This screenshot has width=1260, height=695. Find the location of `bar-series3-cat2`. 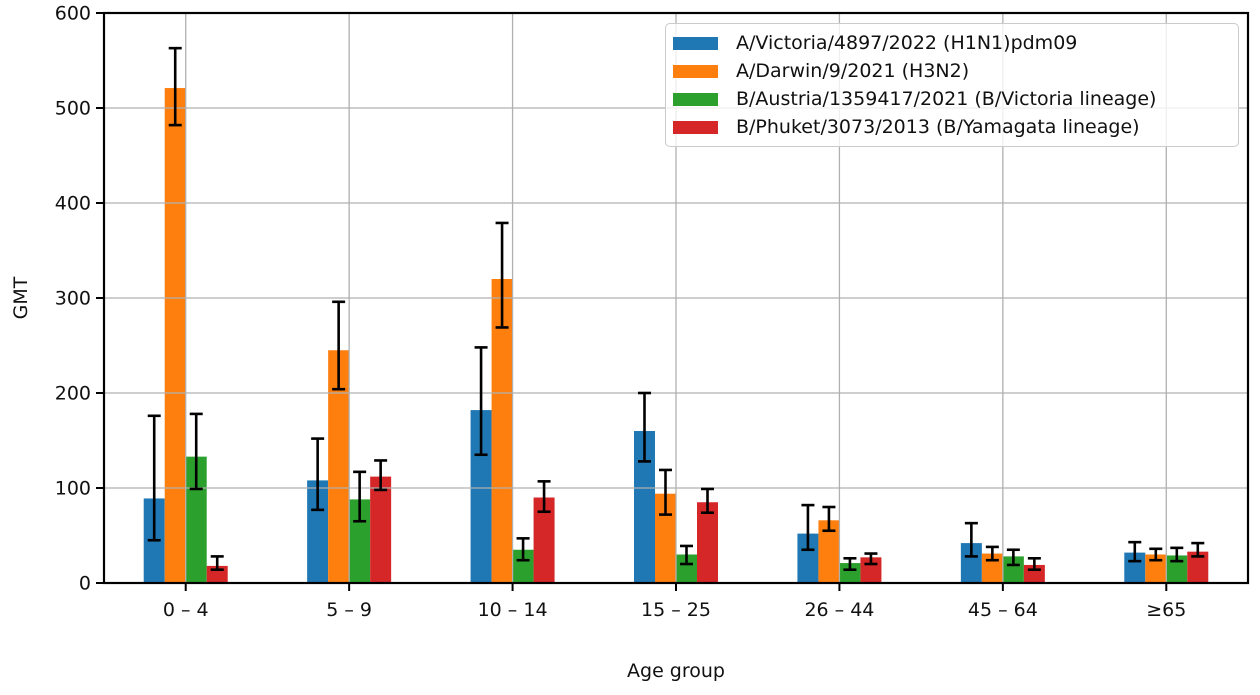

bar-series3-cat2 is located at coordinates (544, 540).